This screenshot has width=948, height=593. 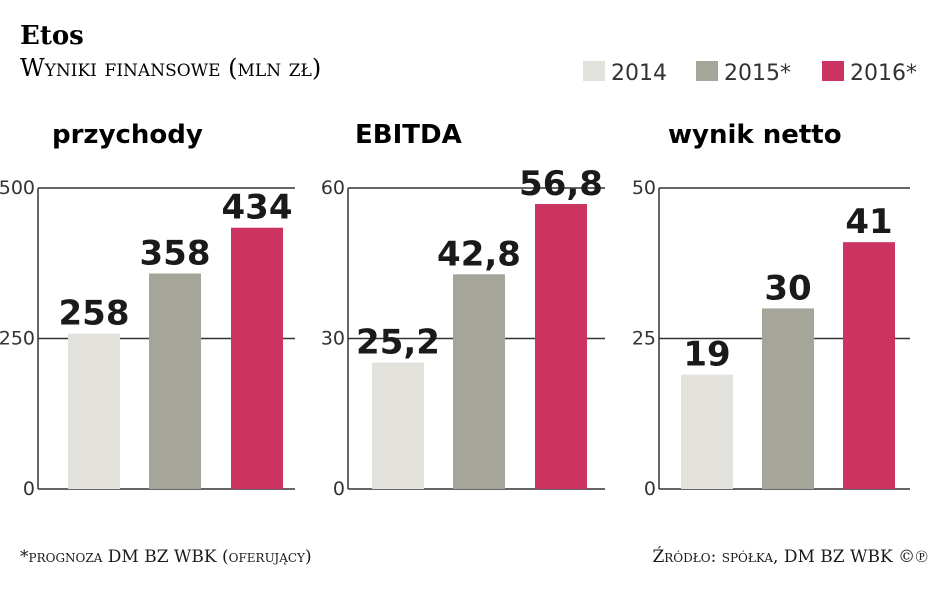 What do you see at coordinates (127, 135) in the screenshot?
I see `panel-title: przychody` at bounding box center [127, 135].